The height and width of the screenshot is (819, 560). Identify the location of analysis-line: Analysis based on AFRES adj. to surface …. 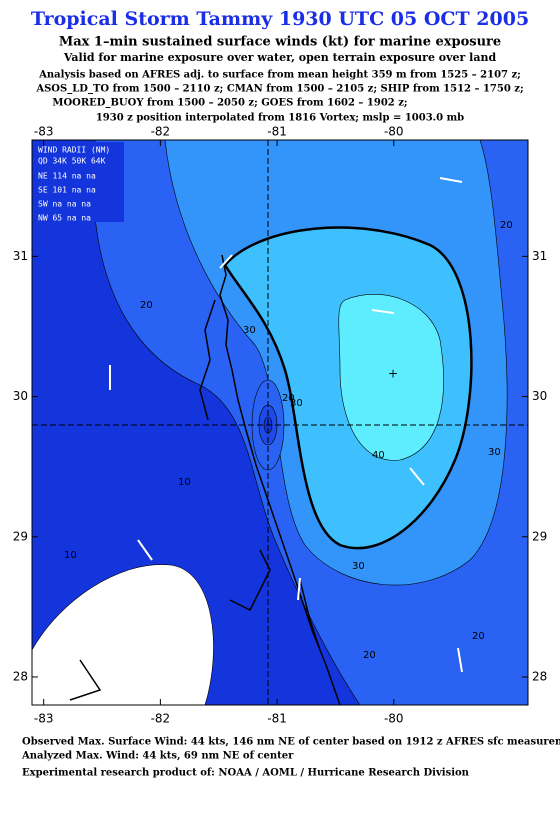
(279, 75).